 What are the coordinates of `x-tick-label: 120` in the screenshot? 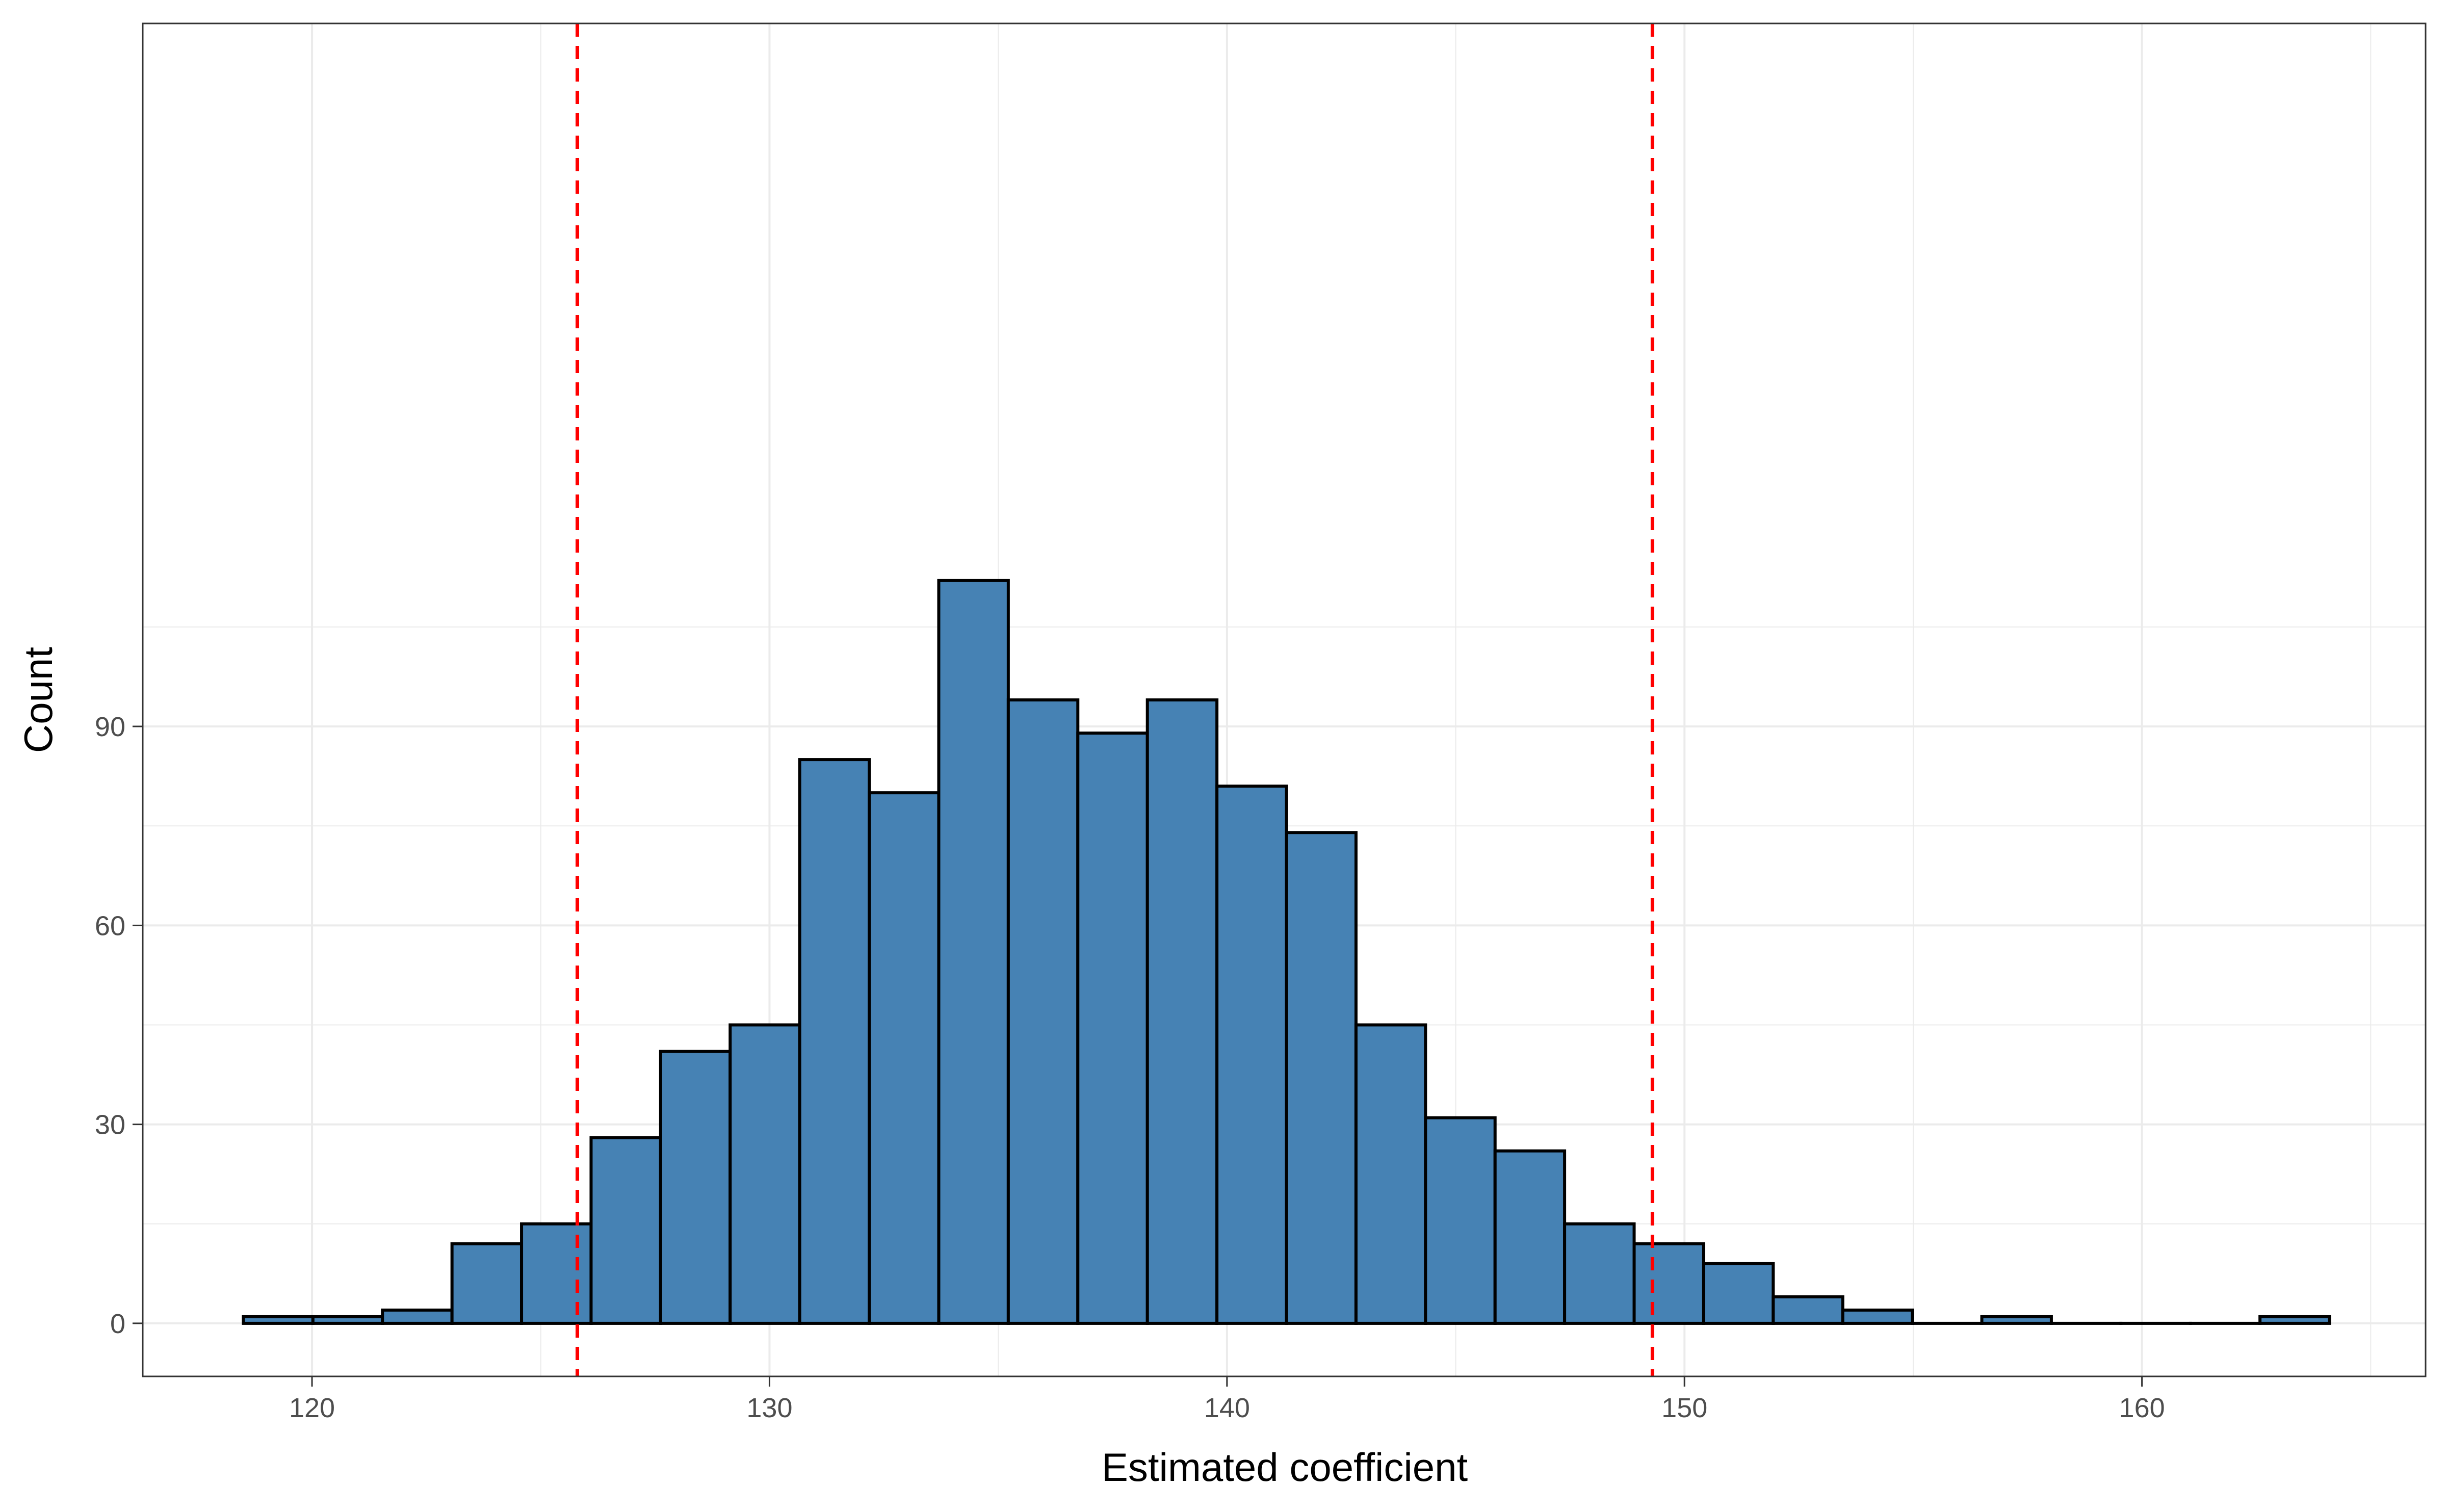 It's located at (312, 1408).